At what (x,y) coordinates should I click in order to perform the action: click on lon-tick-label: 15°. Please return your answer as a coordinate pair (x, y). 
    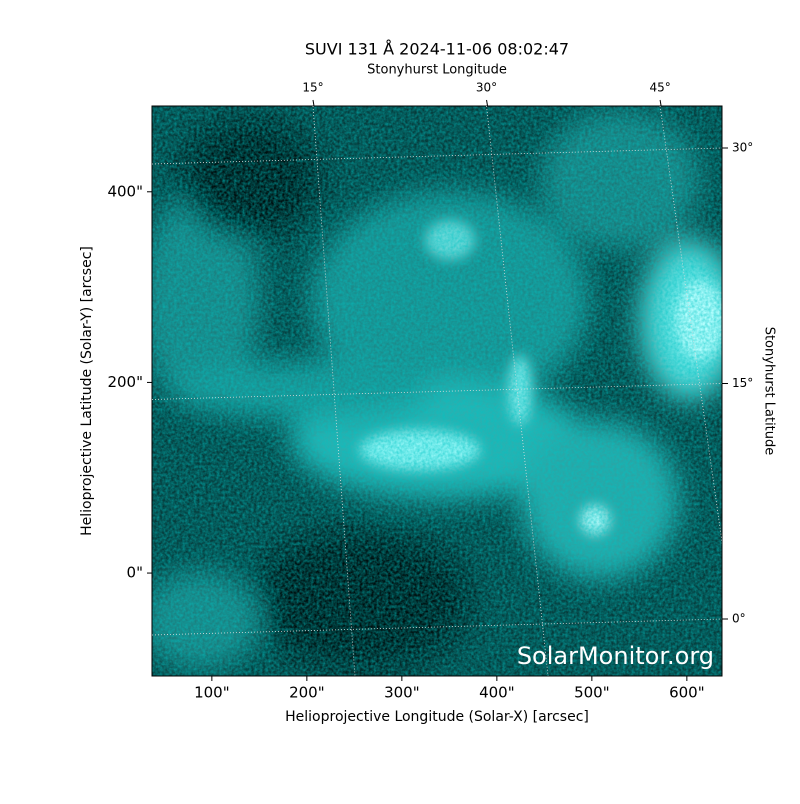
    Looking at the image, I should click on (312, 88).